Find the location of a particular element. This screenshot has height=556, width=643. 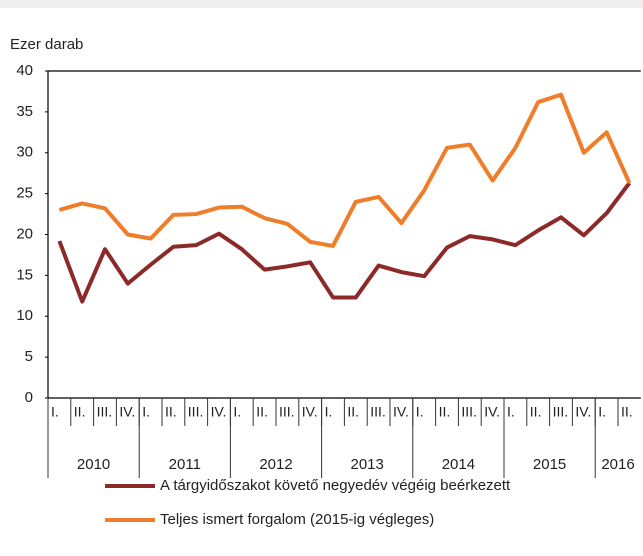

y-tick-label: 0 is located at coordinates (29, 397).